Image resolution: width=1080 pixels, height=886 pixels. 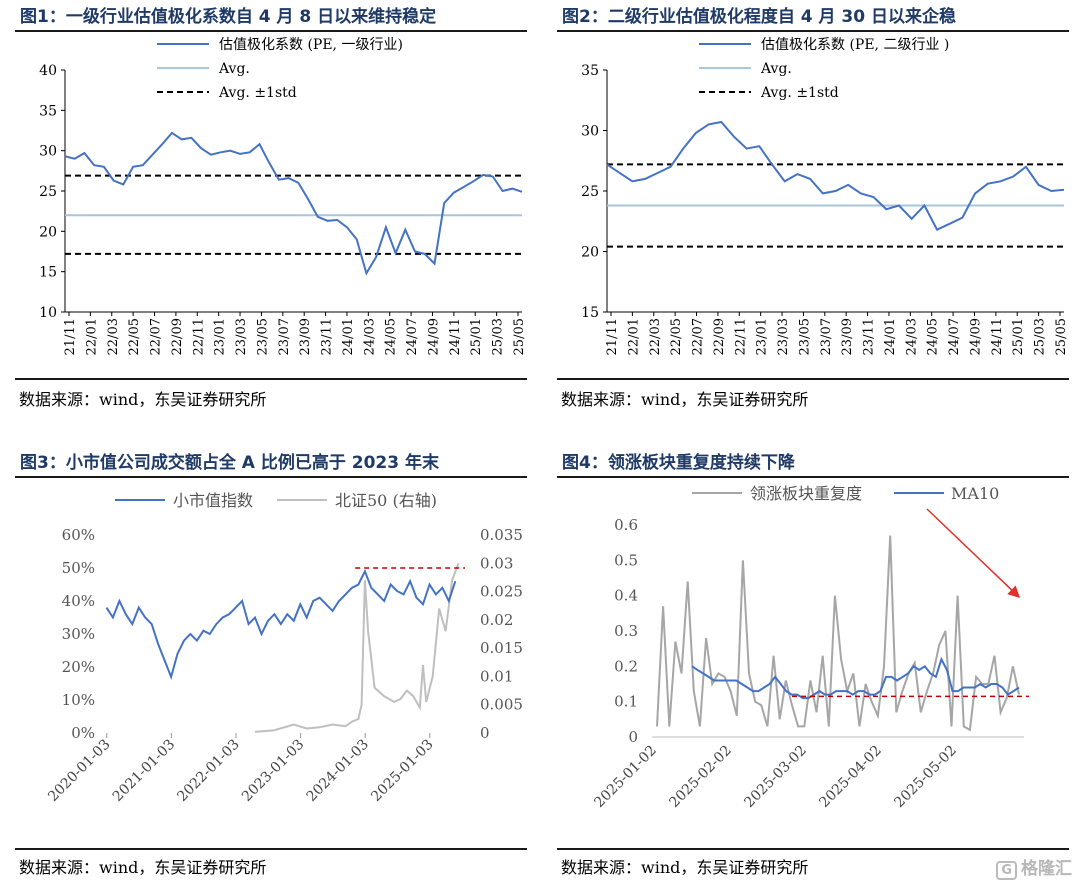 What do you see at coordinates (1006, 870) in the screenshot?
I see `watermark-logo-icon: G` at bounding box center [1006, 870].